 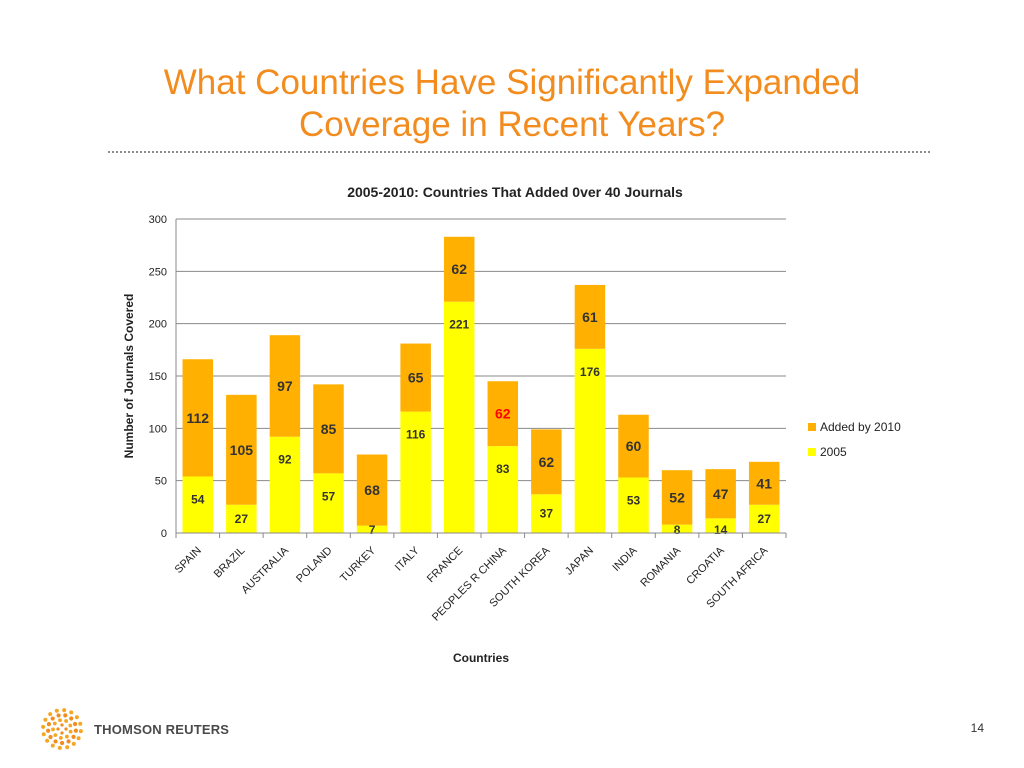 I want to click on data-label-added: 65, so click(x=416, y=378).